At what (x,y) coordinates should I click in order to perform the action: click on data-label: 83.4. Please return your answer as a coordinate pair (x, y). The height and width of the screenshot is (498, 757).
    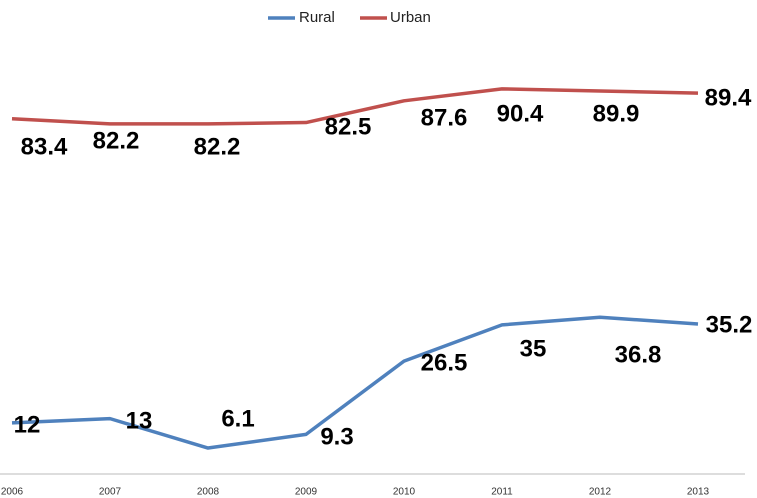
    Looking at the image, I should click on (44, 146).